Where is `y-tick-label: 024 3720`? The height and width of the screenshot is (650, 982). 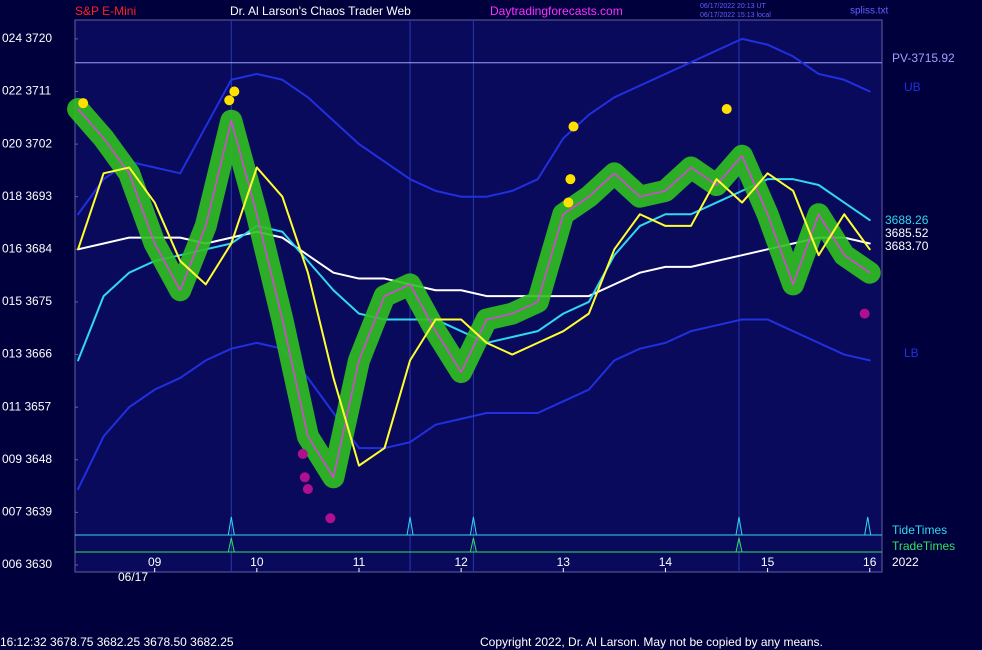 y-tick-label: 024 3720 is located at coordinates (27, 38).